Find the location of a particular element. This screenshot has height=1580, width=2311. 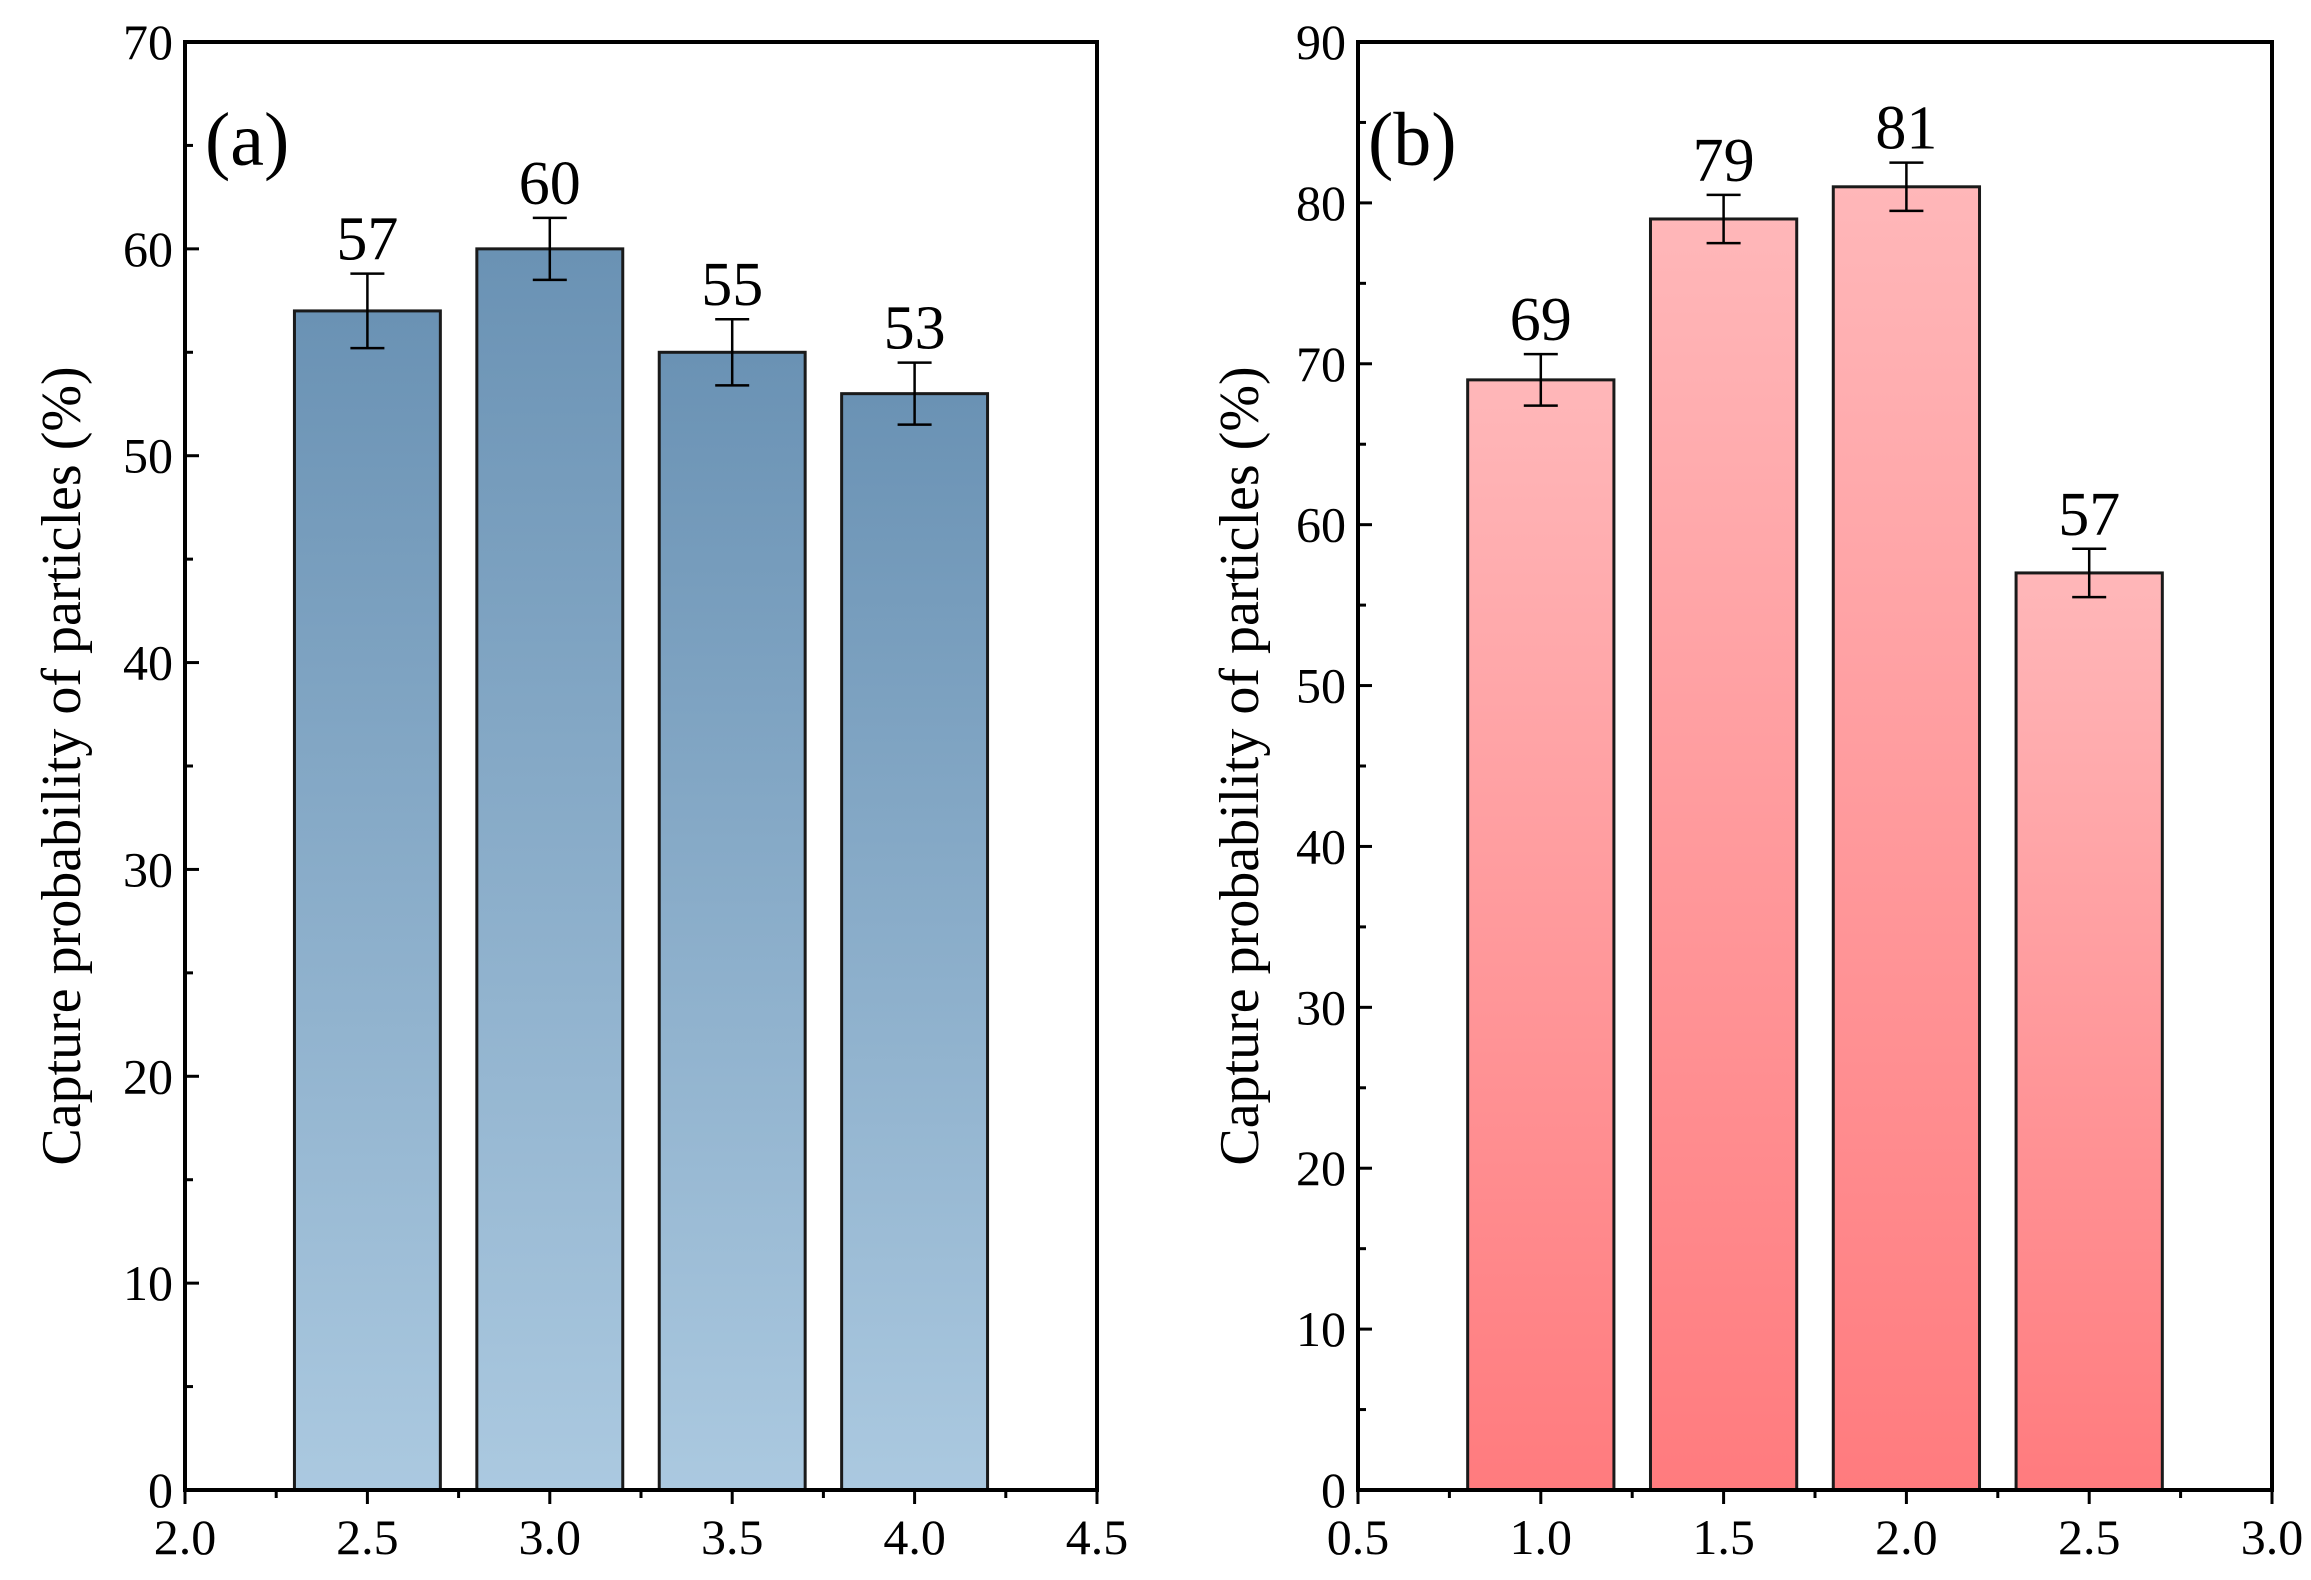

y-tick-label-b: 80 is located at coordinates (1321, 203).